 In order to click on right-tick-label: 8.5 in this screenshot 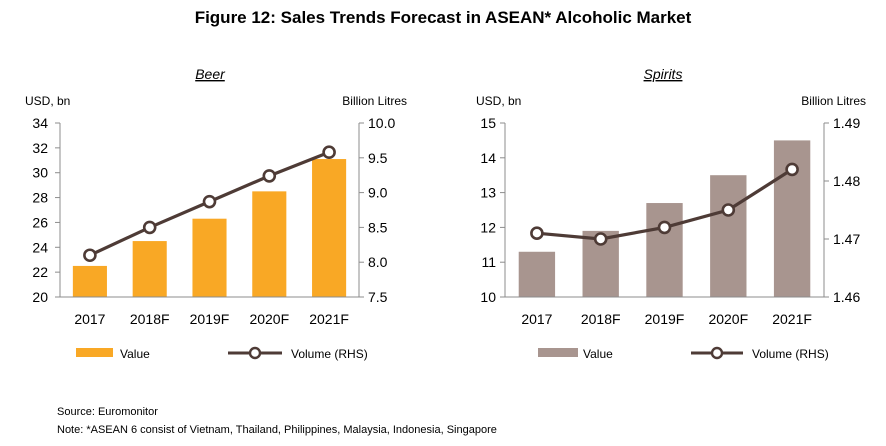, I will do `click(378, 227)`.